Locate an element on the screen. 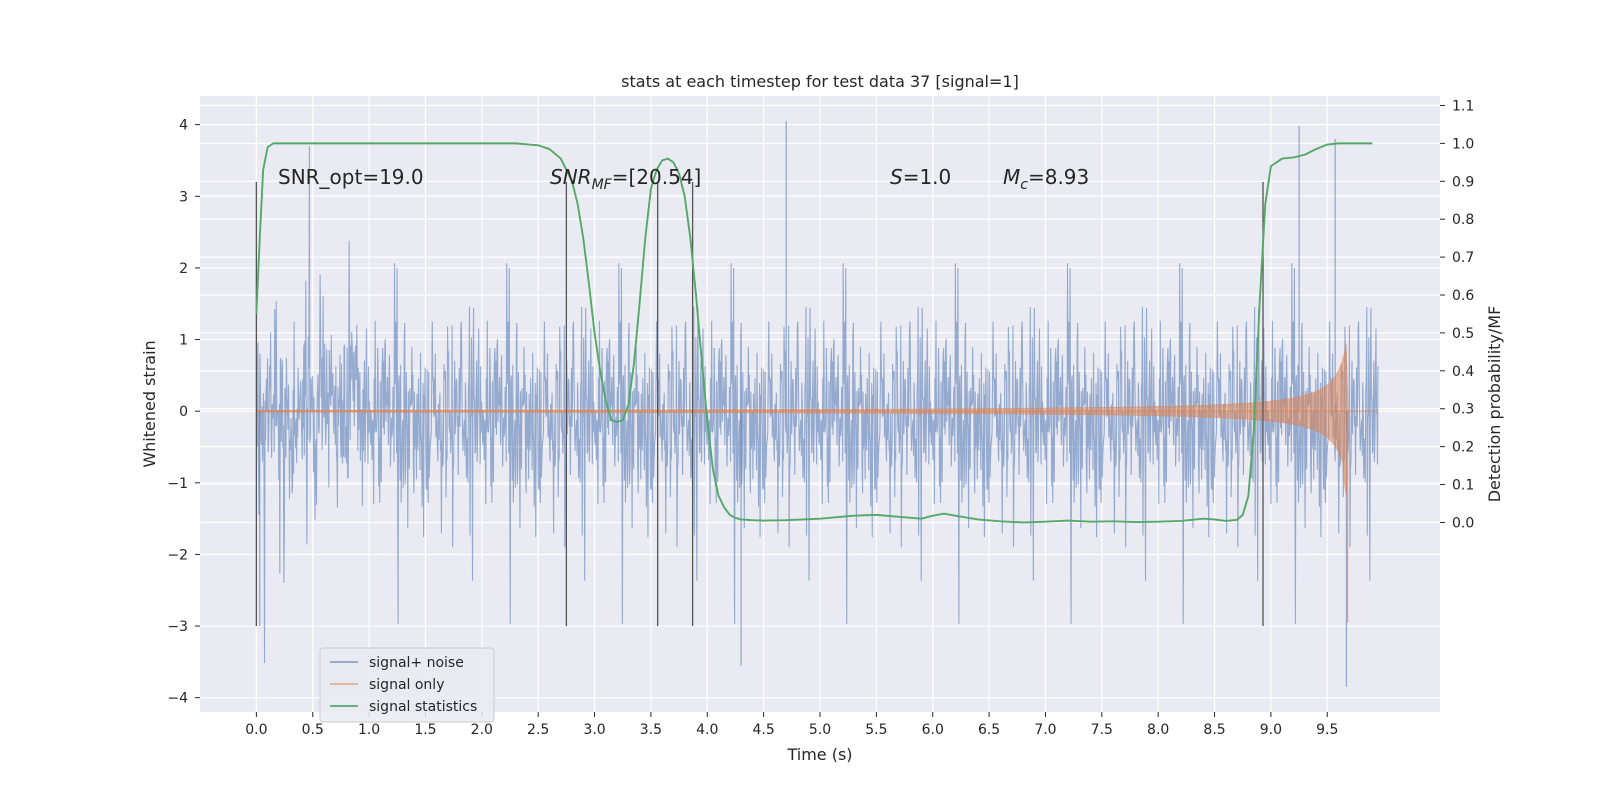 The width and height of the screenshot is (1600, 800). annotation-mc-value: =8.93 is located at coordinates (1058, 177).